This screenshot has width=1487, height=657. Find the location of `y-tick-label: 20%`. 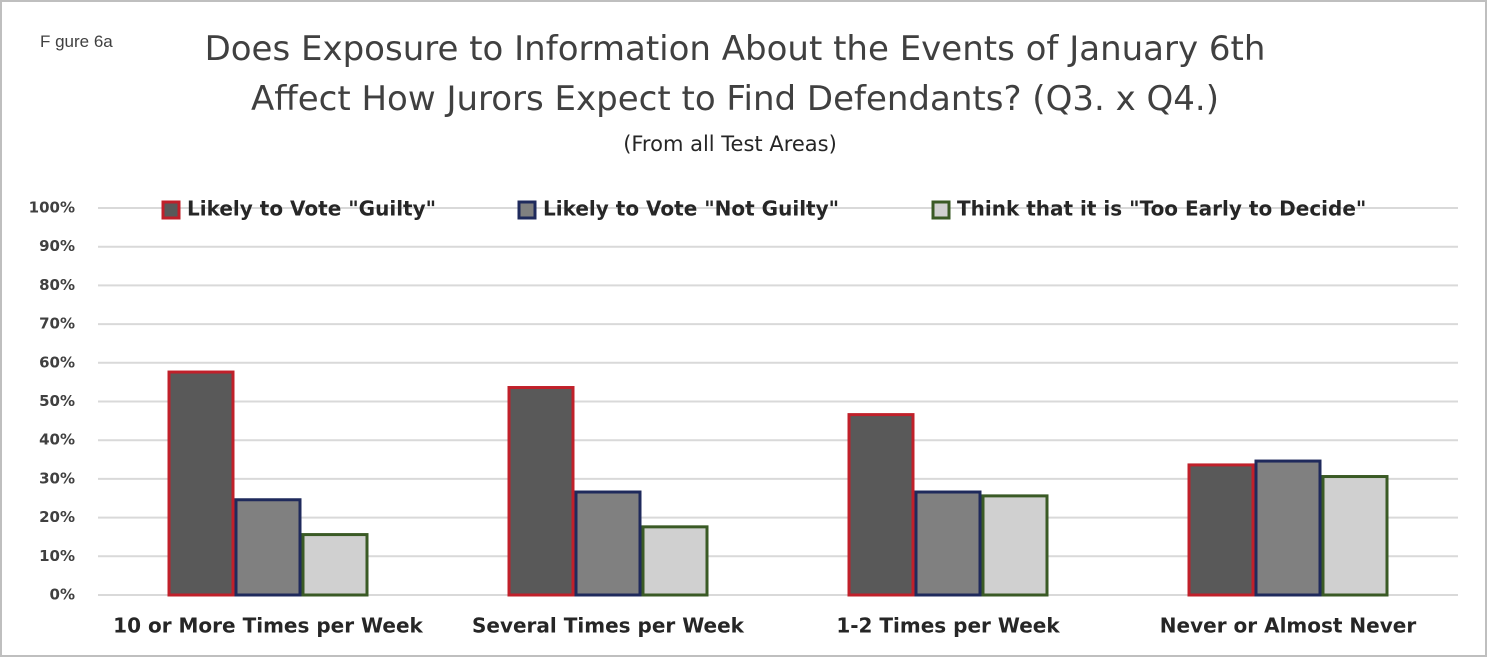

y-tick-label: 20% is located at coordinates (57, 517).